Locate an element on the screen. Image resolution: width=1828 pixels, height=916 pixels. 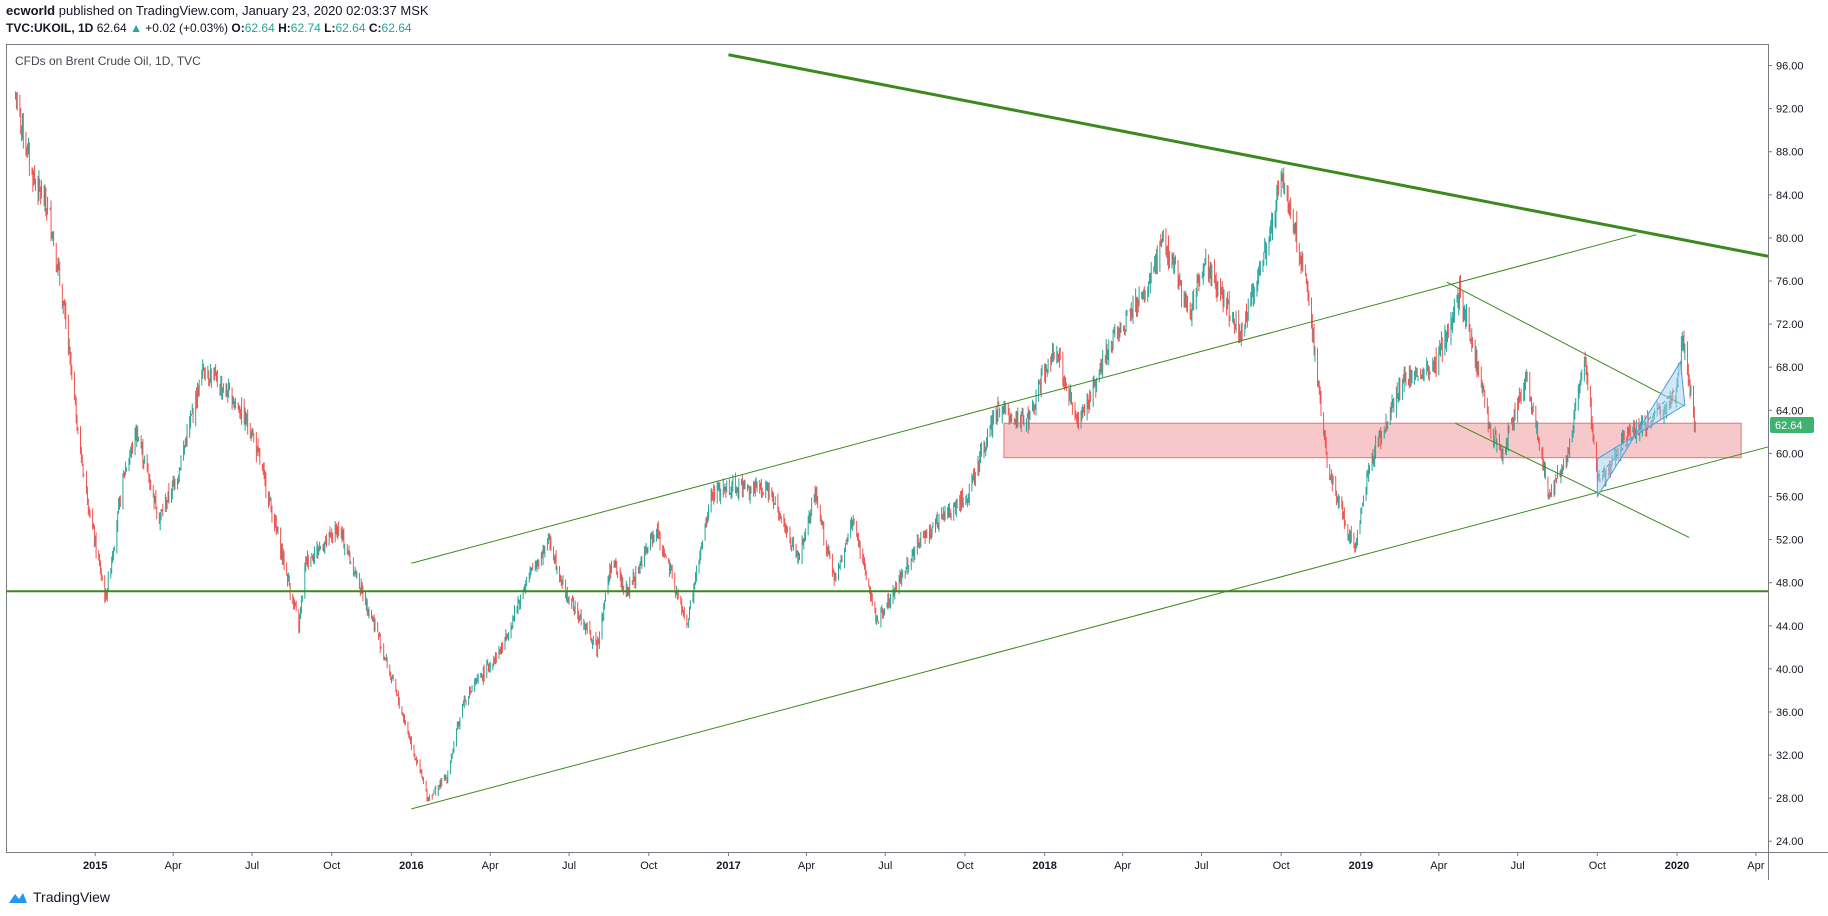
tradingview-logo: TradingView is located at coordinates (58, 897).